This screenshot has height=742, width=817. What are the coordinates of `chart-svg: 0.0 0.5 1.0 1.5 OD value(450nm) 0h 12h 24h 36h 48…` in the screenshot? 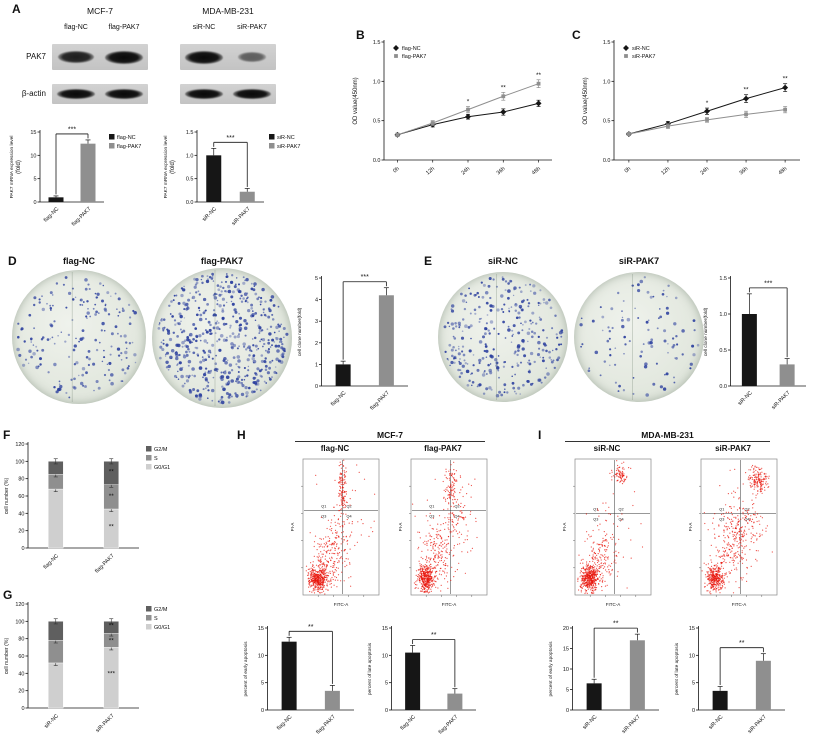 It's located at (691, 108).